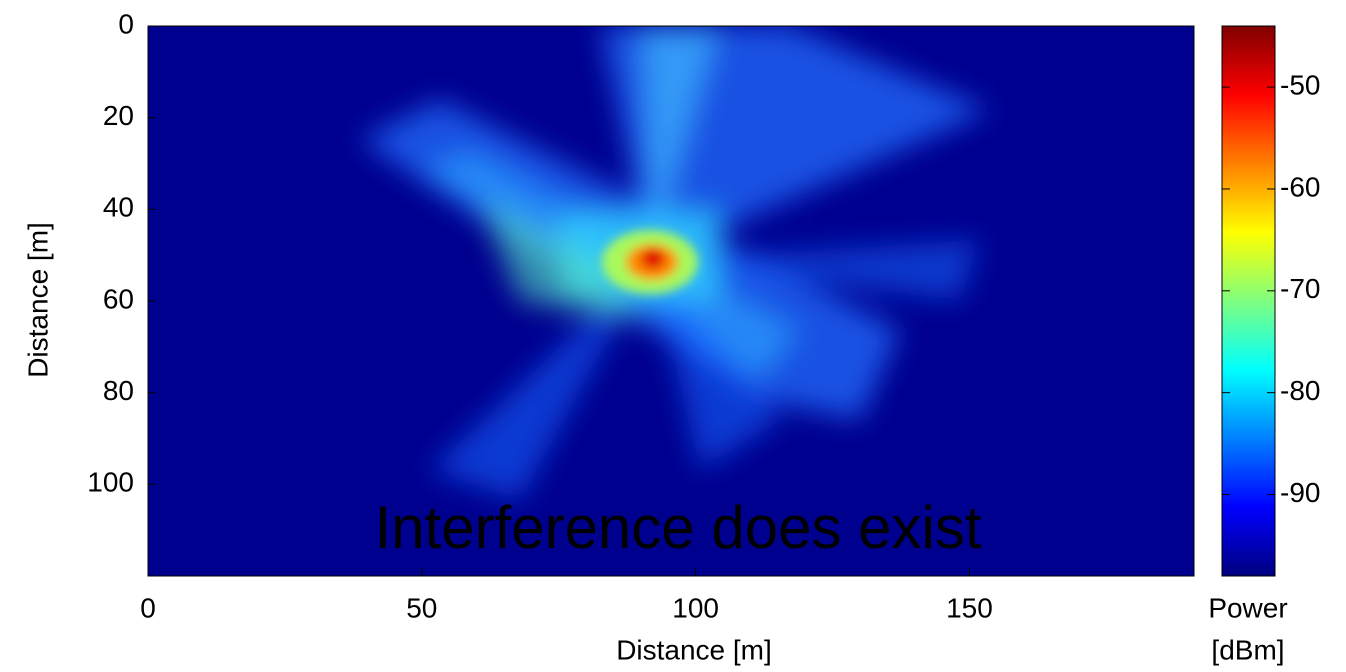 This screenshot has width=1346, height=672. Describe the element at coordinates (1248, 301) in the screenshot. I see `colorbar` at that location.